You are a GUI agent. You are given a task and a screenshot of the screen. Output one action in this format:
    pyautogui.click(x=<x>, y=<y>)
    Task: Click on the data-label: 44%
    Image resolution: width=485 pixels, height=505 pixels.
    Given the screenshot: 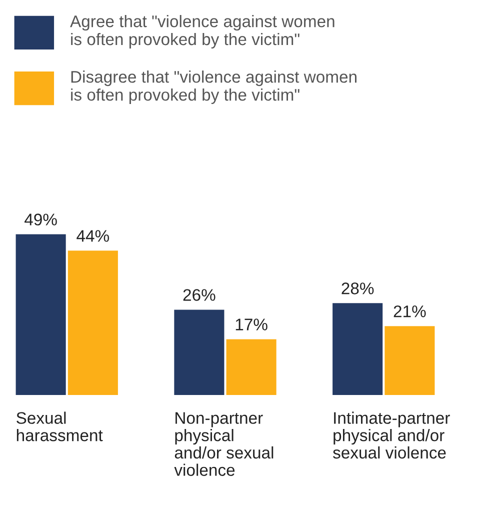 What is the action you would take?
    pyautogui.click(x=93, y=236)
    